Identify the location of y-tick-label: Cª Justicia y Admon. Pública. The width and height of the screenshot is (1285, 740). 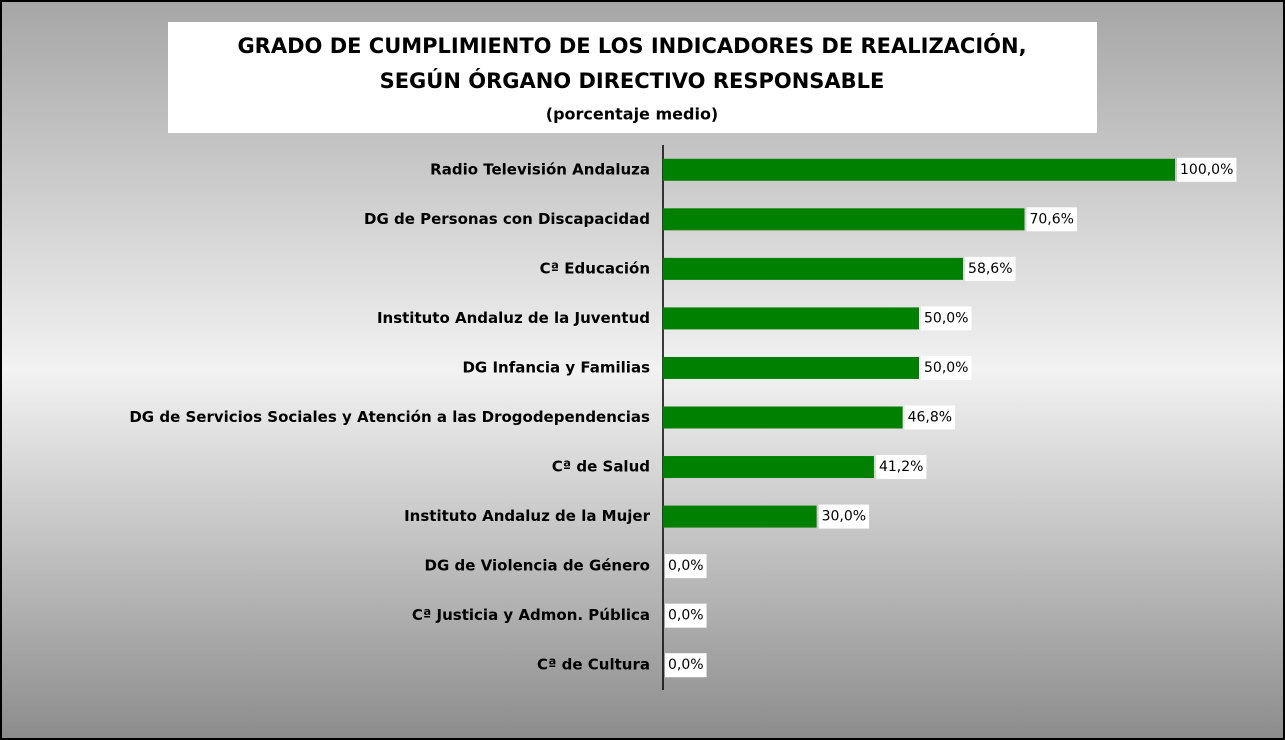
(531, 615).